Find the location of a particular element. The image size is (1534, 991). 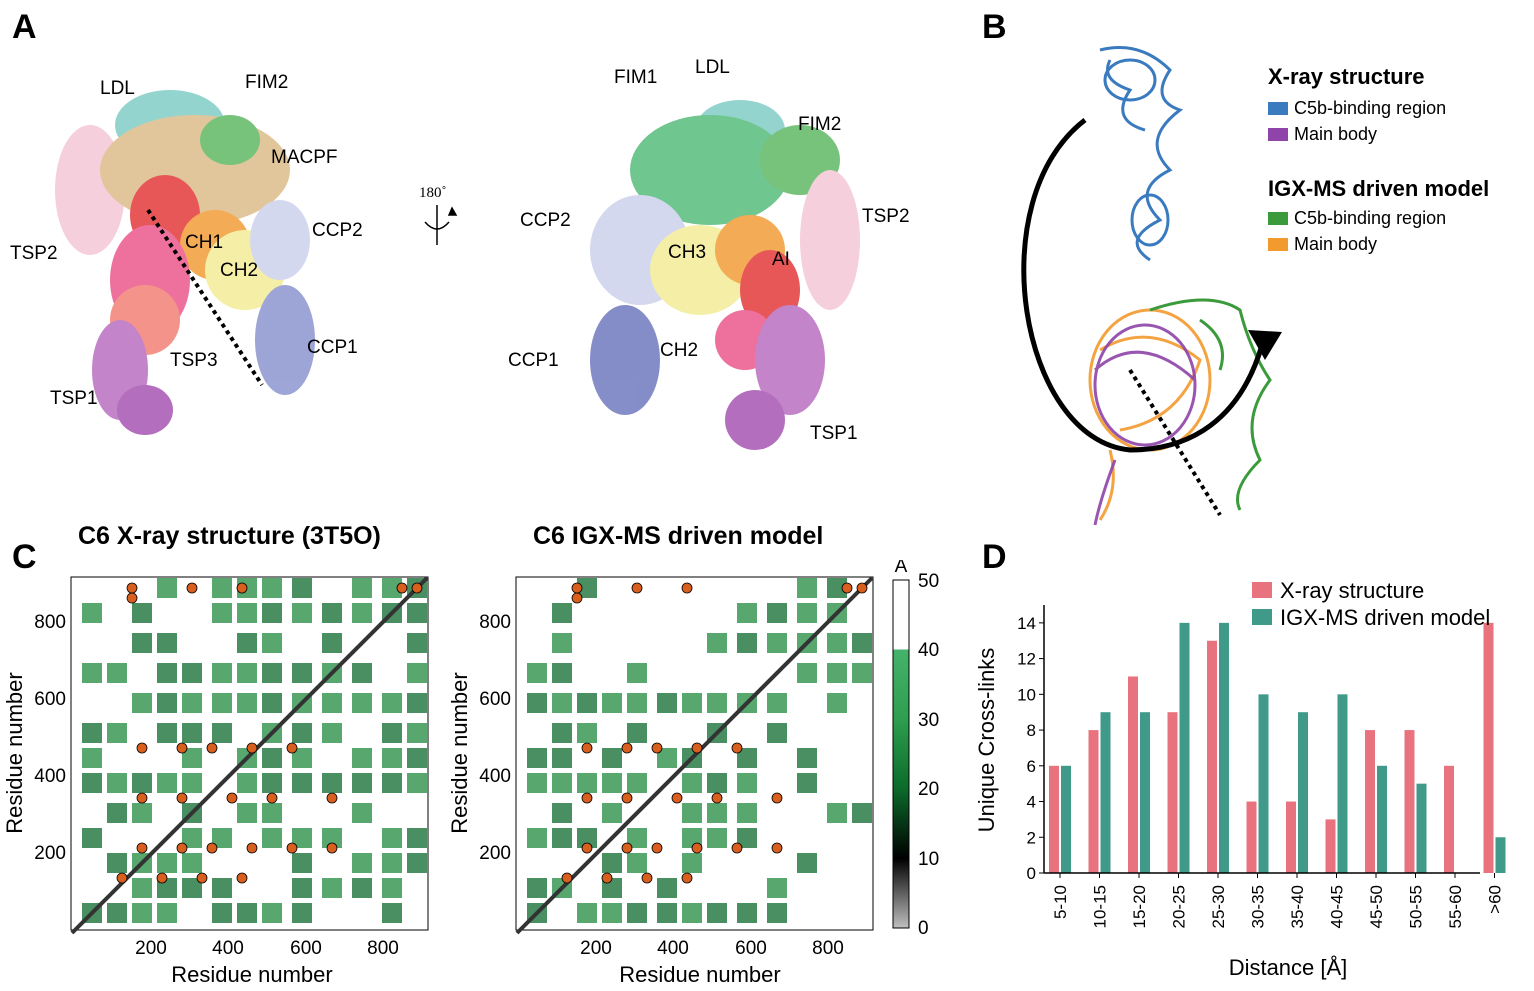

label-ldl-right: LDL is located at coordinates (712, 67).